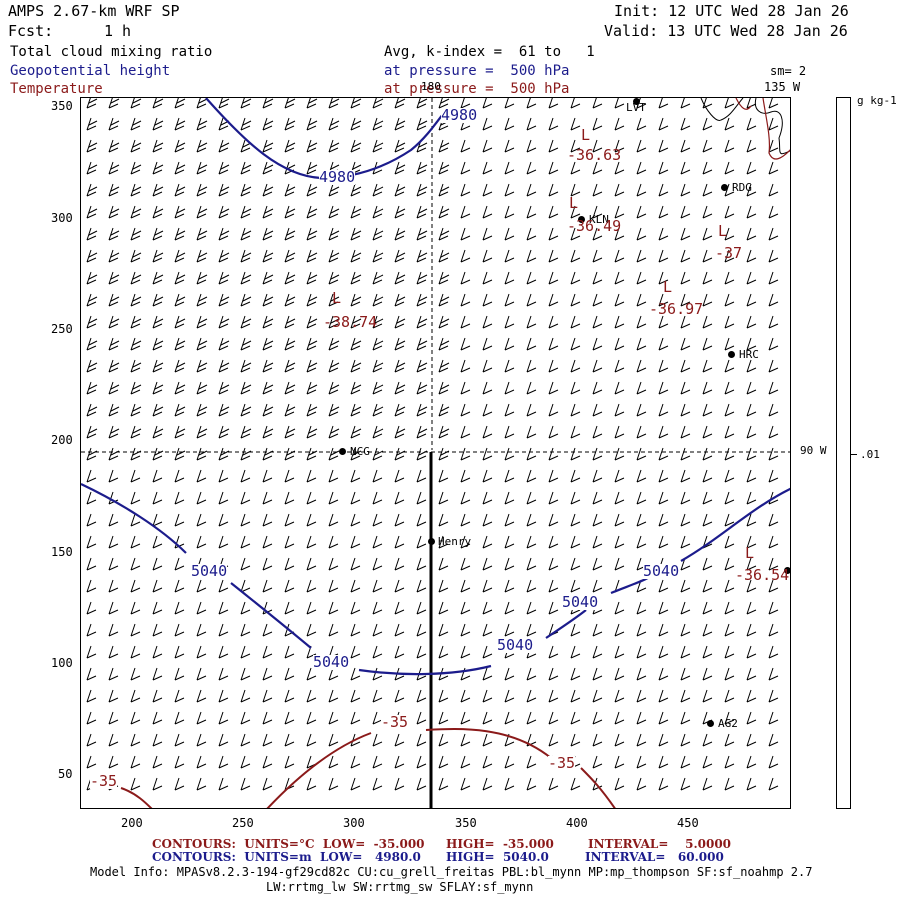 The width and height of the screenshot is (900, 900). What do you see at coordinates (477, 71) in the screenshot?
I see `height-pressure-level: at pressure = 500 hPa` at bounding box center [477, 71].